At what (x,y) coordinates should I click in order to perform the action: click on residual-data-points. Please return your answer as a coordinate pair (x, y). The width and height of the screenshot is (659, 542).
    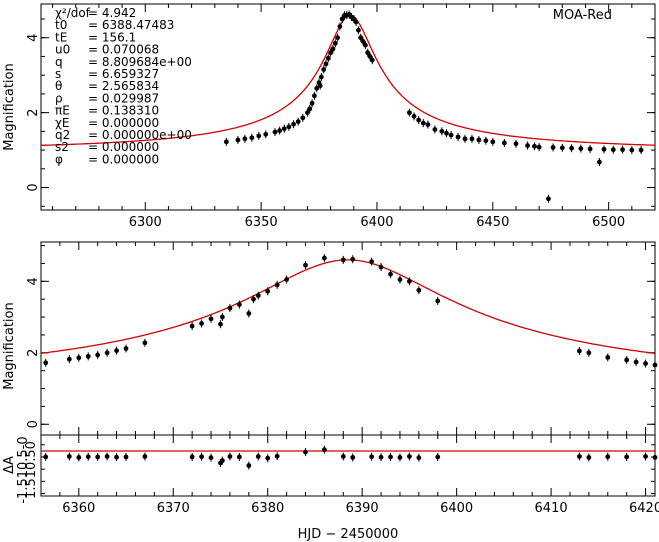
    Looking at the image, I should click on (350, 457).